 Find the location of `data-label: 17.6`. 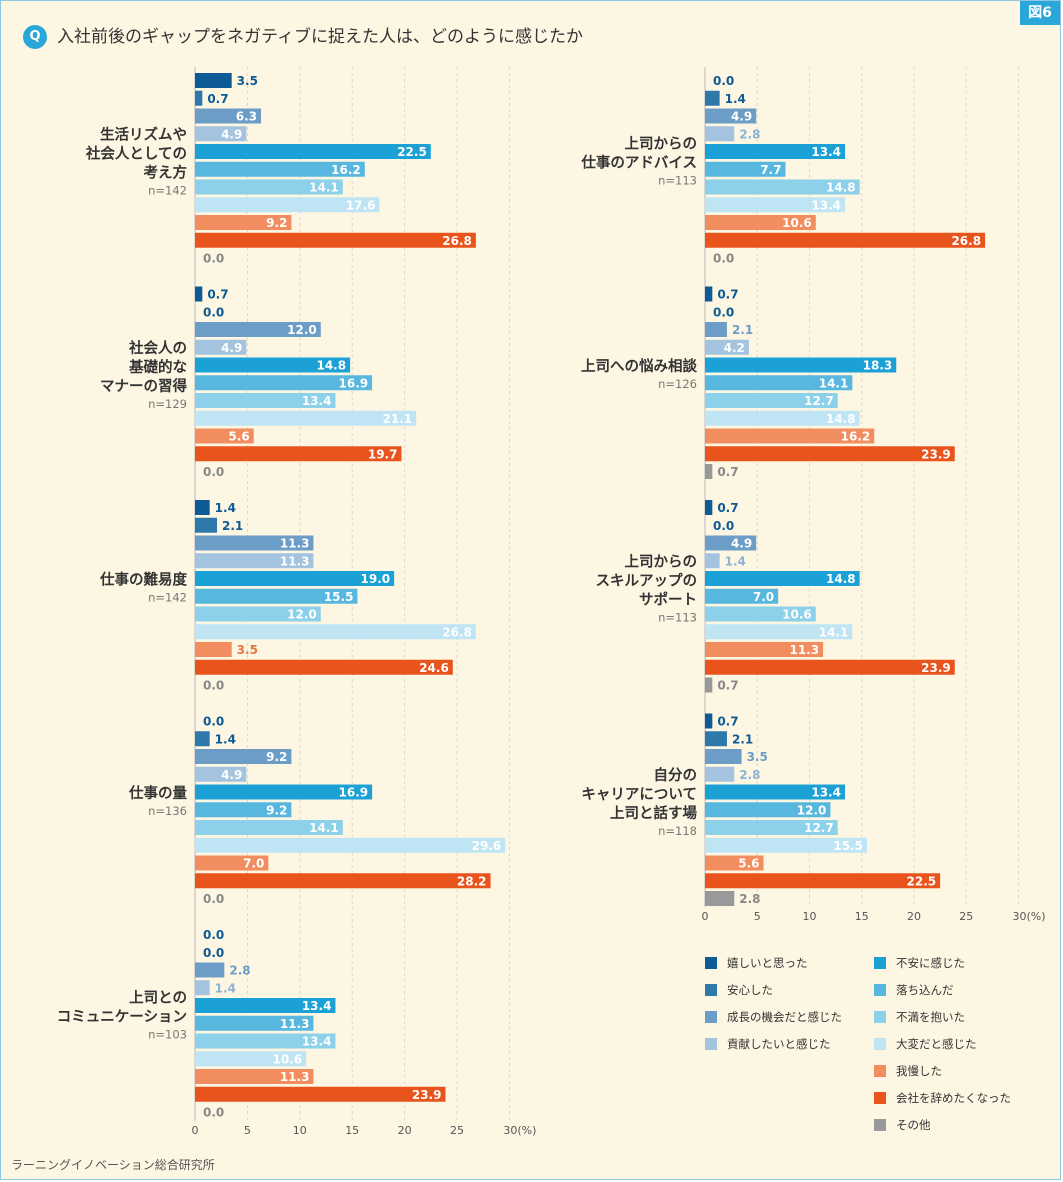

data-label: 17.6 is located at coordinates (361, 205).